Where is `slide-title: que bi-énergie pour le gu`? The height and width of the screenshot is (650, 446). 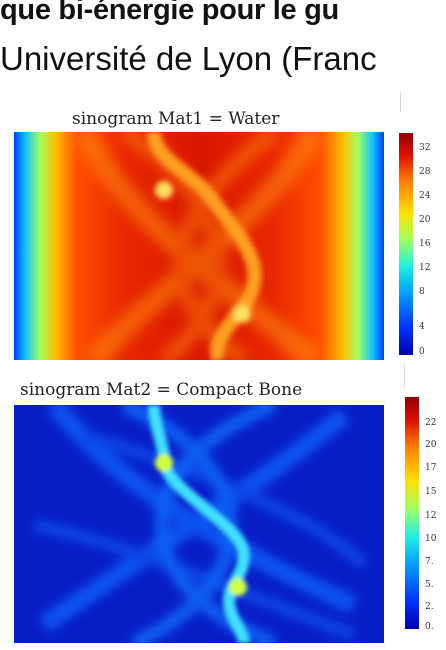 slide-title: que bi-énergie pour le gu is located at coordinates (169, 13).